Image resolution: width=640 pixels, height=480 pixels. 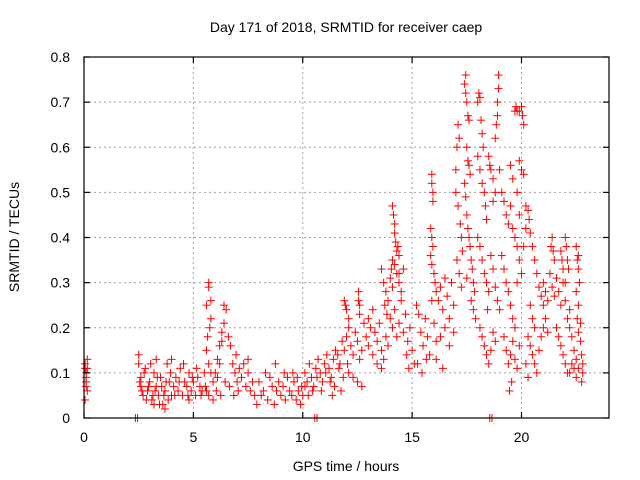 I want to click on y-tick-label: 0.3, so click(x=61, y=283).